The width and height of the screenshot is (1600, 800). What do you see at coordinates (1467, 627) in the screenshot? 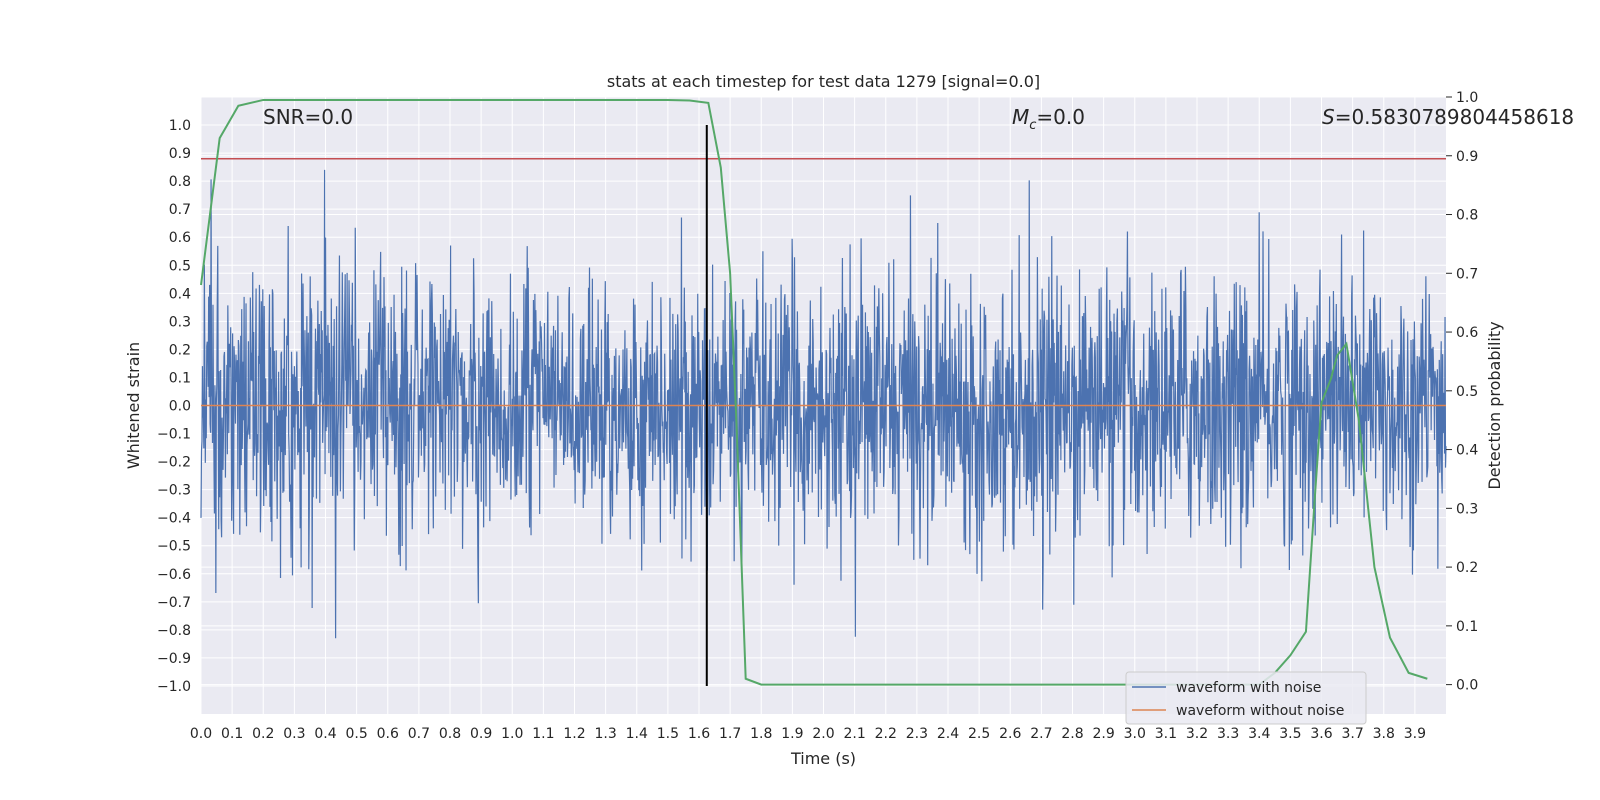
I see `y2-tick-label: 0.1` at bounding box center [1467, 627].